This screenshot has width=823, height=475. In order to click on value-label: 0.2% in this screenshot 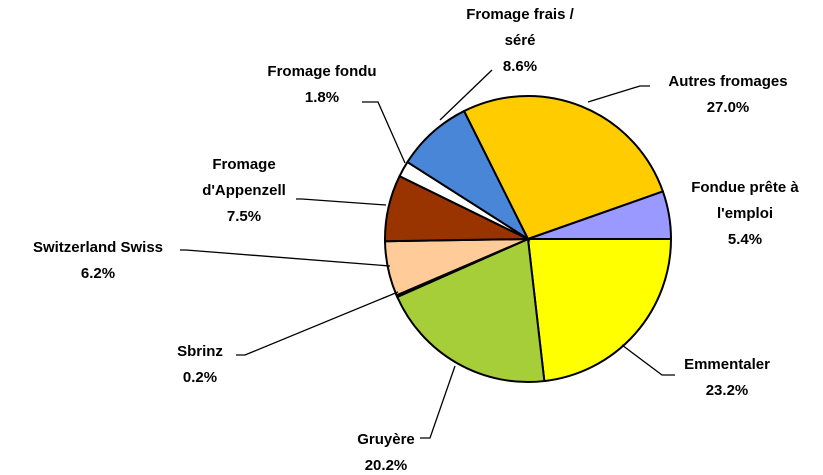, I will do `click(200, 377)`.